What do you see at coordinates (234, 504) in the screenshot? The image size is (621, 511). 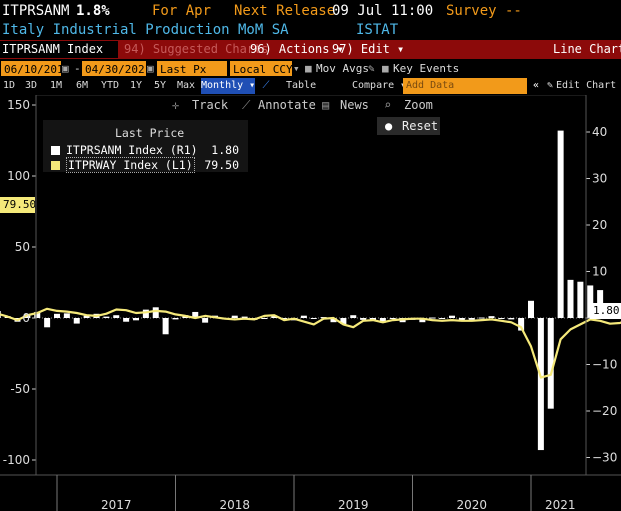 I see `year-label: 2018` at bounding box center [234, 504].